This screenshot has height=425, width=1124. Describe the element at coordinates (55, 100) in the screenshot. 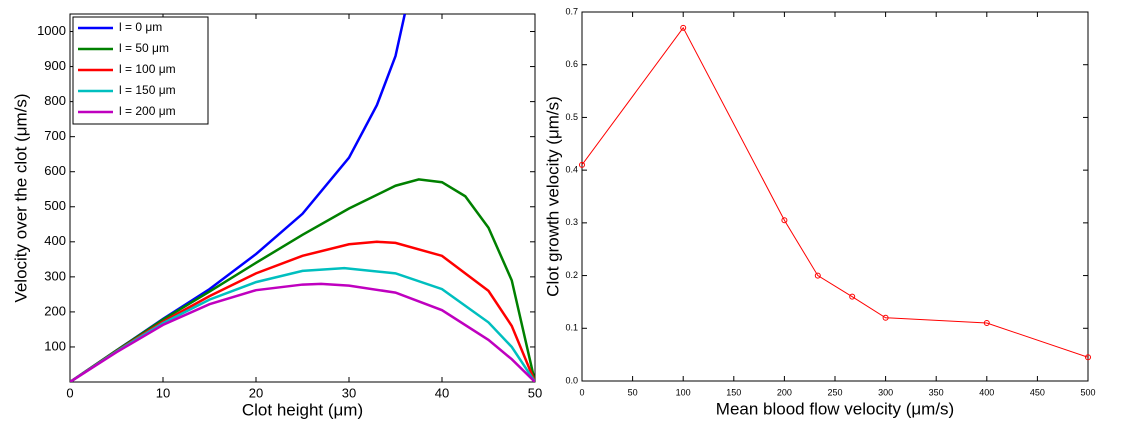

I see `y-tick-label: 800` at that location.